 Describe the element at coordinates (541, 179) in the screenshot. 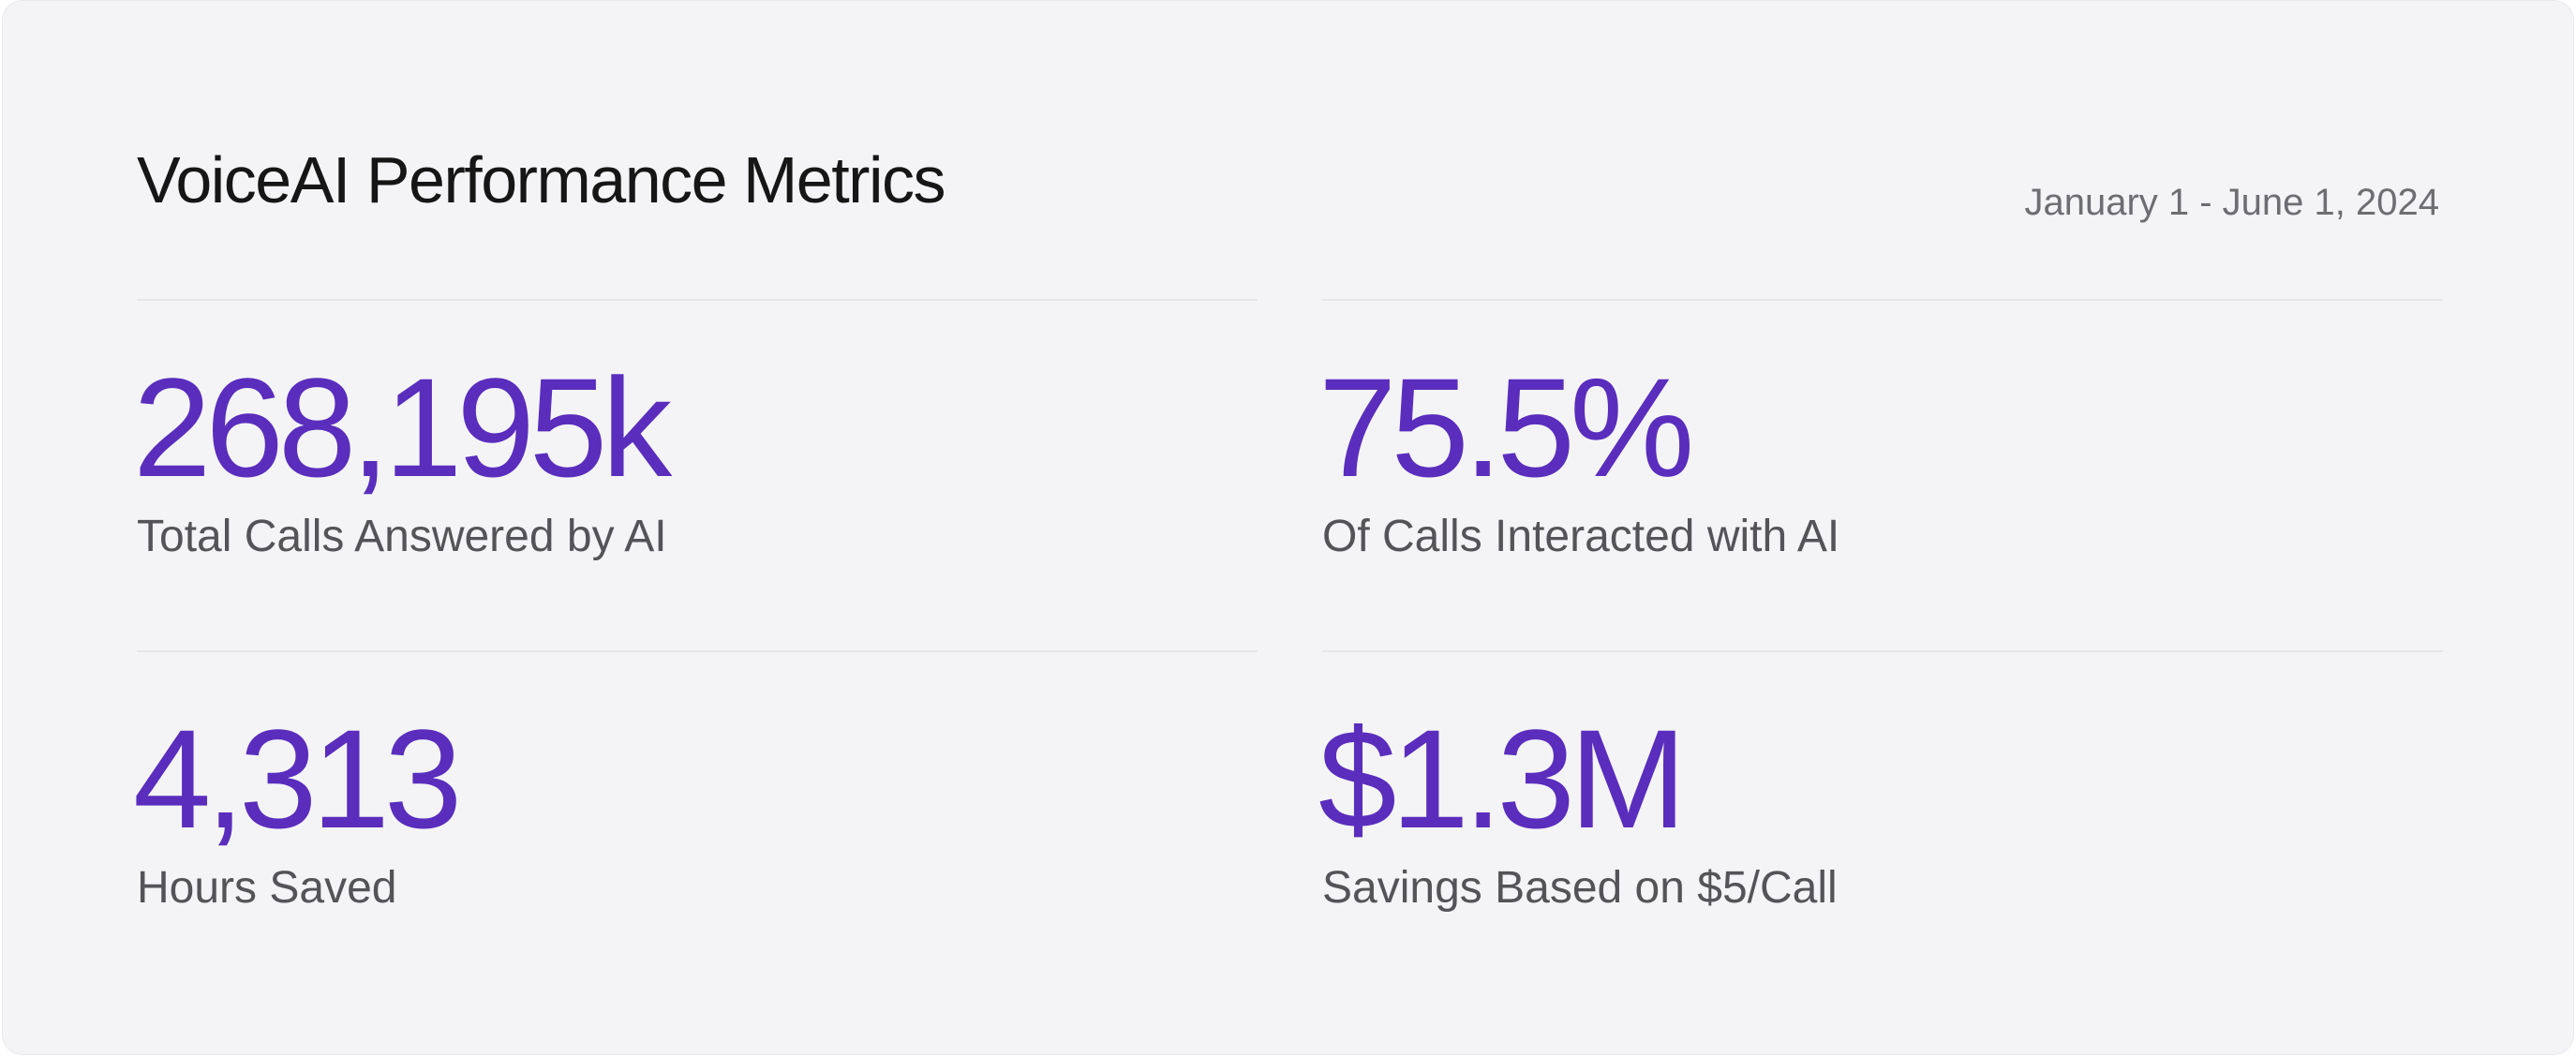

I see `page-title: VoiceAI Performance Metrics` at that location.